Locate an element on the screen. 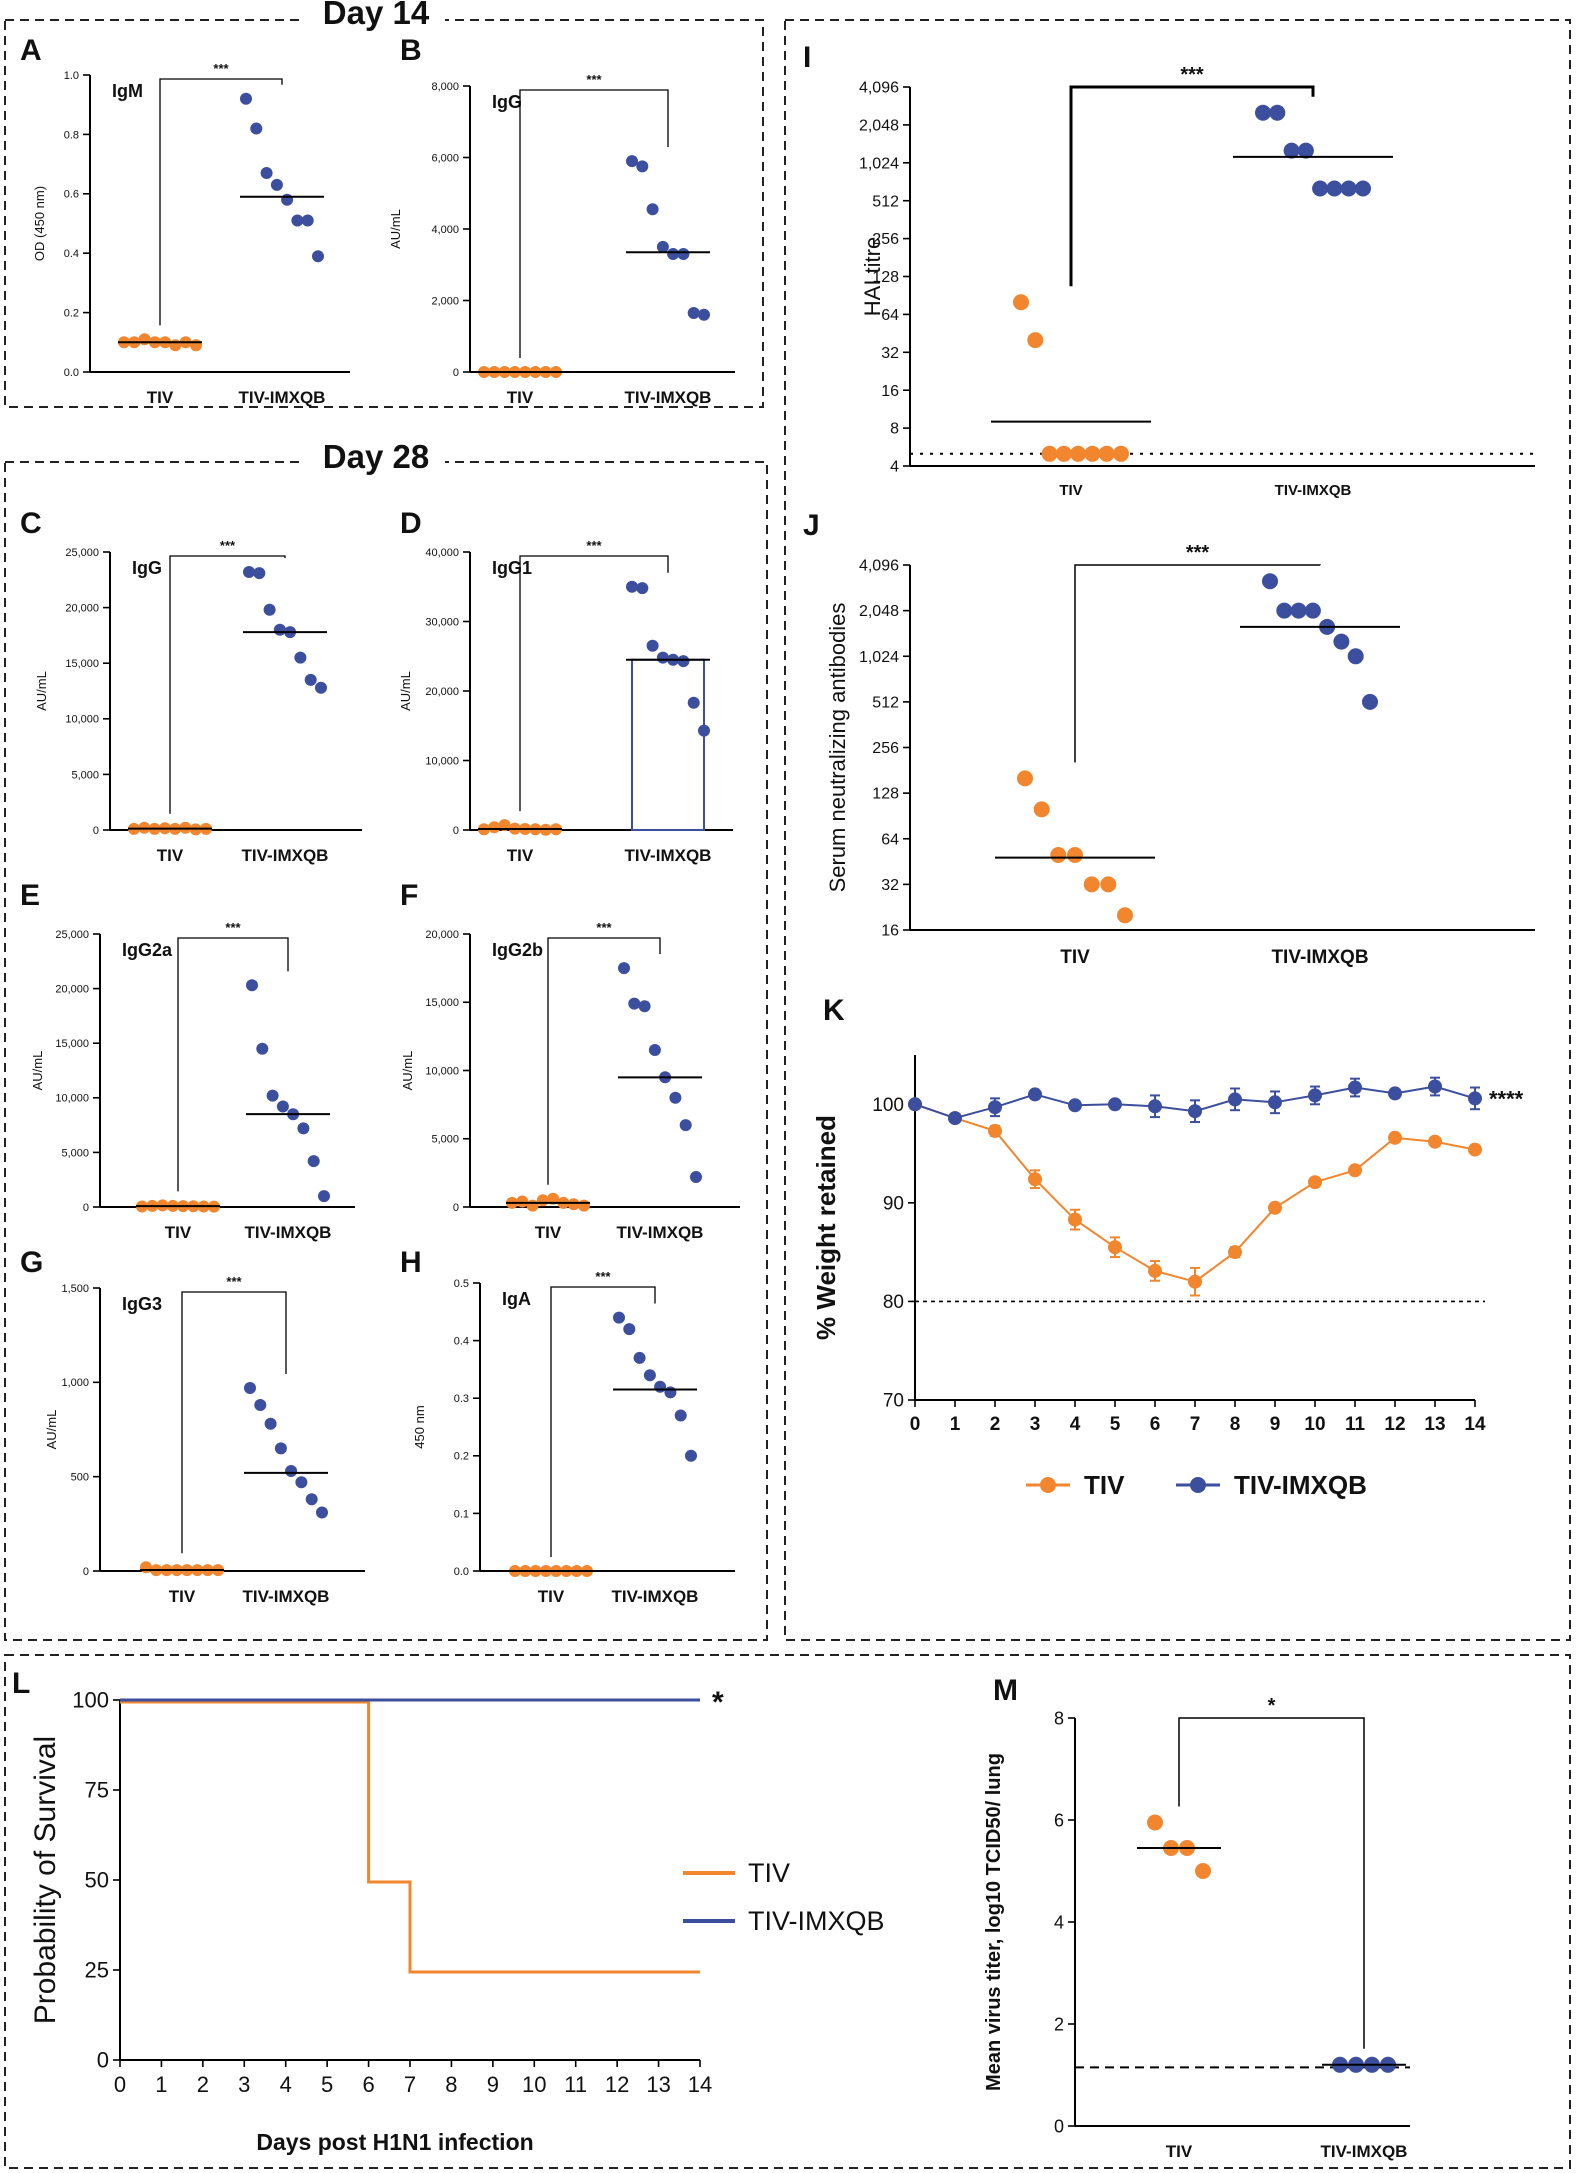 The image size is (1579, 2173). y-axis-title-L: Probability of Survival is located at coordinates (45, 1880).